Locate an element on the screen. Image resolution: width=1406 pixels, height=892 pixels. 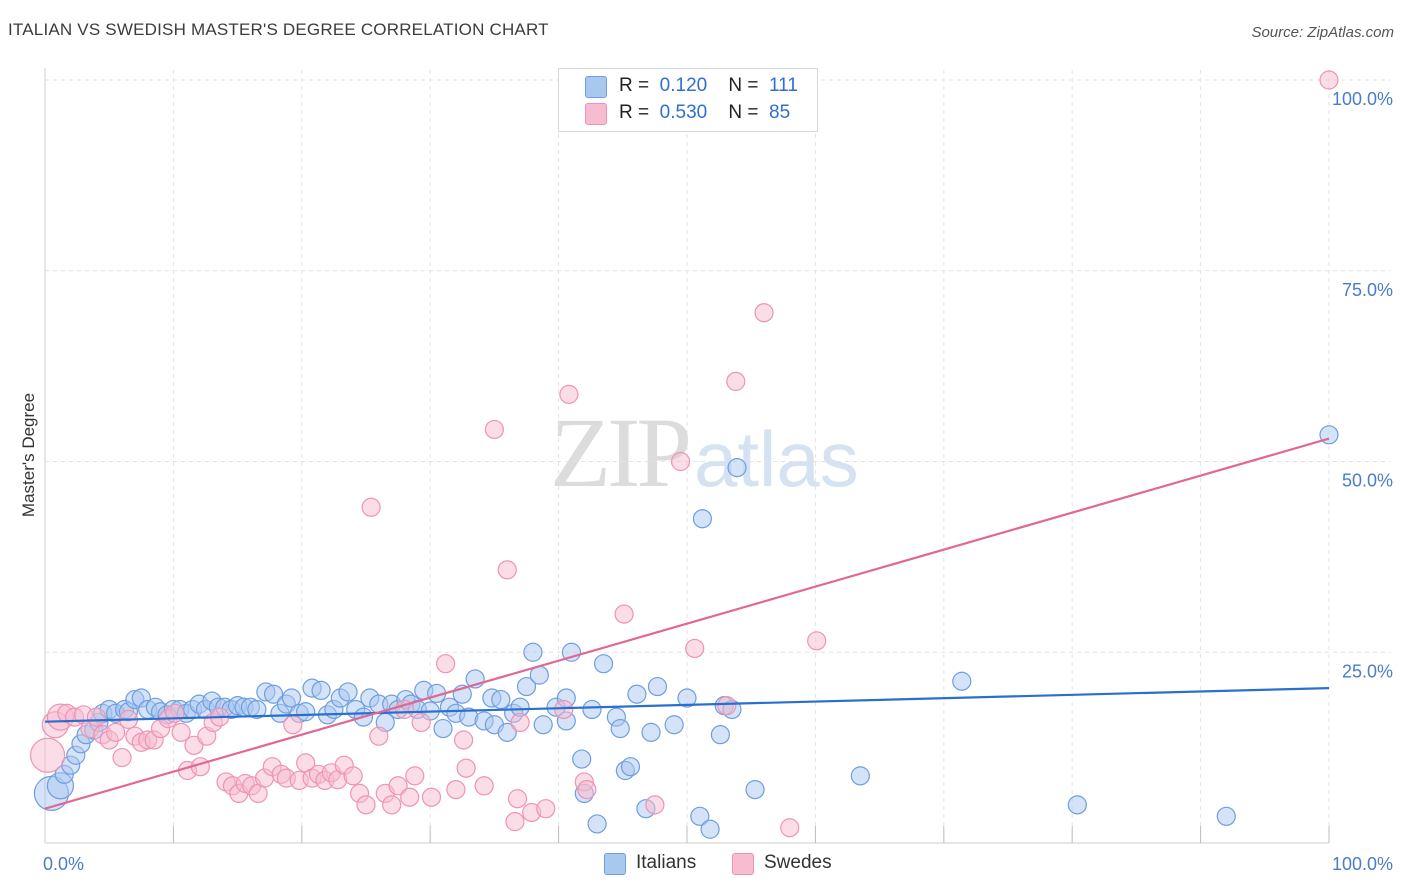
legend-n-value: 111 is located at coordinates (783, 85).